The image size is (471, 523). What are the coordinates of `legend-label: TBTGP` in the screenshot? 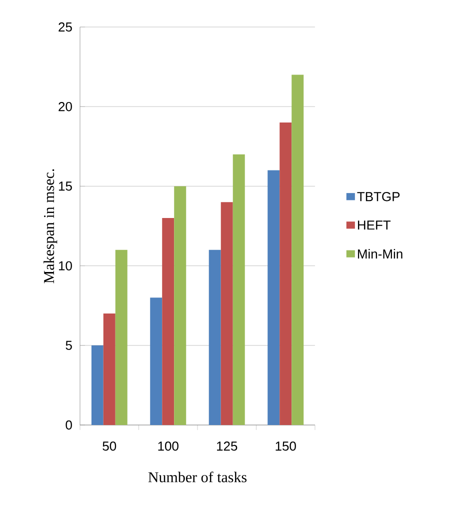 It's located at (378, 197).